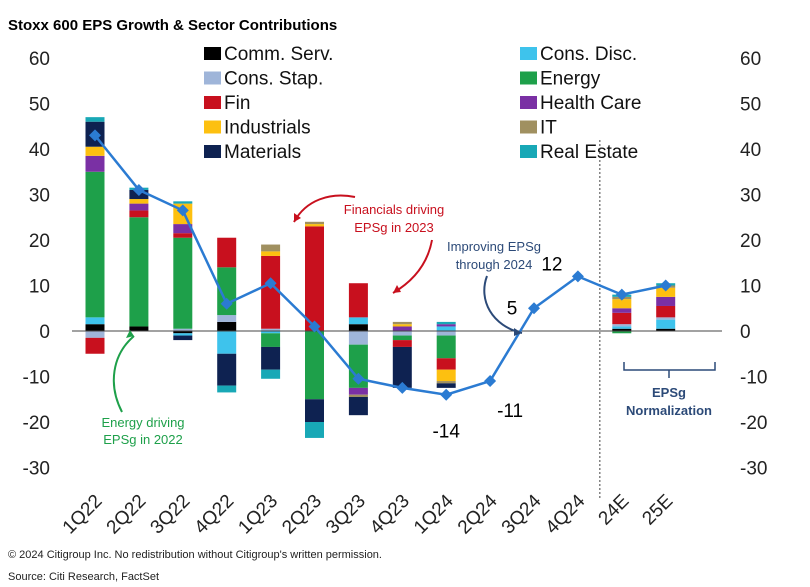 This screenshot has height=587, width=810. What do you see at coordinates (84, 577) in the screenshot?
I see `source-note: Source: Citi Research, FactSet` at bounding box center [84, 577].